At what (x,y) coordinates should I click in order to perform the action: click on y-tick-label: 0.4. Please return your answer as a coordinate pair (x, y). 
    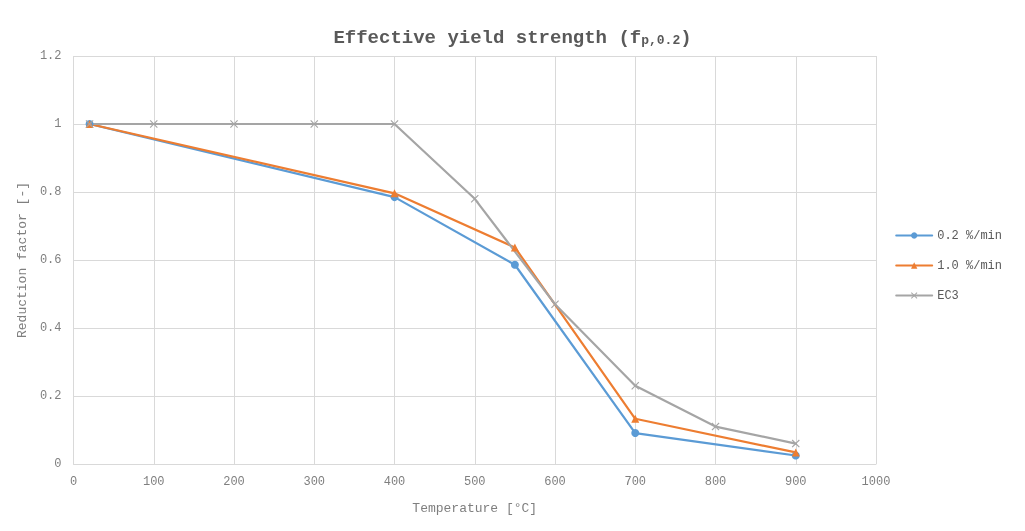
    Looking at the image, I should click on (50, 328).